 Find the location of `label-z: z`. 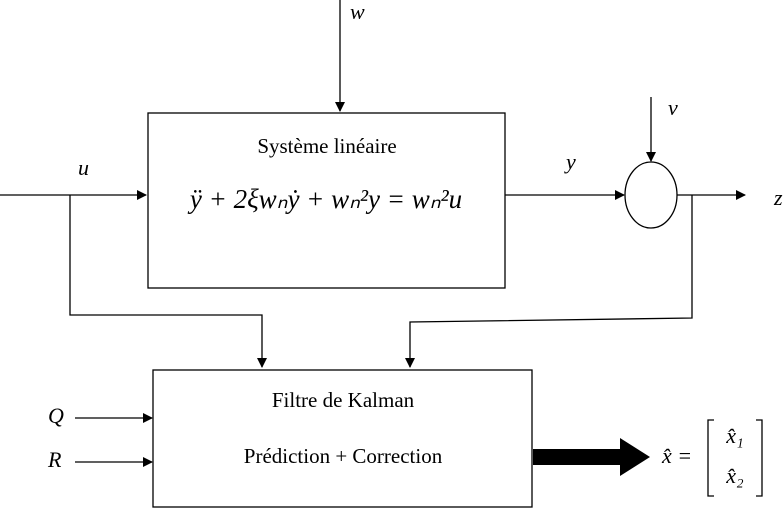

label-z: z is located at coordinates (778, 197).